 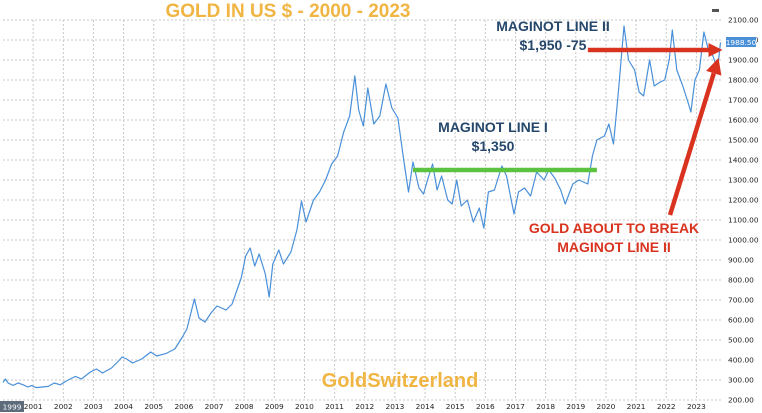 What do you see at coordinates (183, 406) in the screenshot?
I see `x-tick-label: 2006` at bounding box center [183, 406].